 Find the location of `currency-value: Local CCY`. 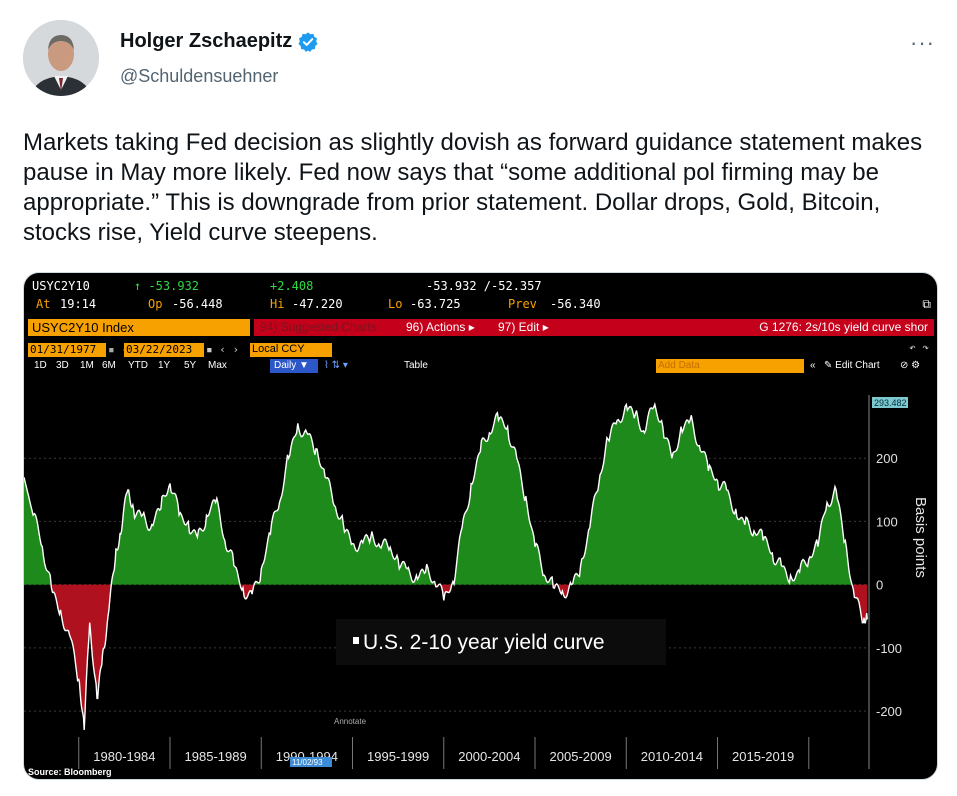

currency-value: Local CCY is located at coordinates (278, 349).